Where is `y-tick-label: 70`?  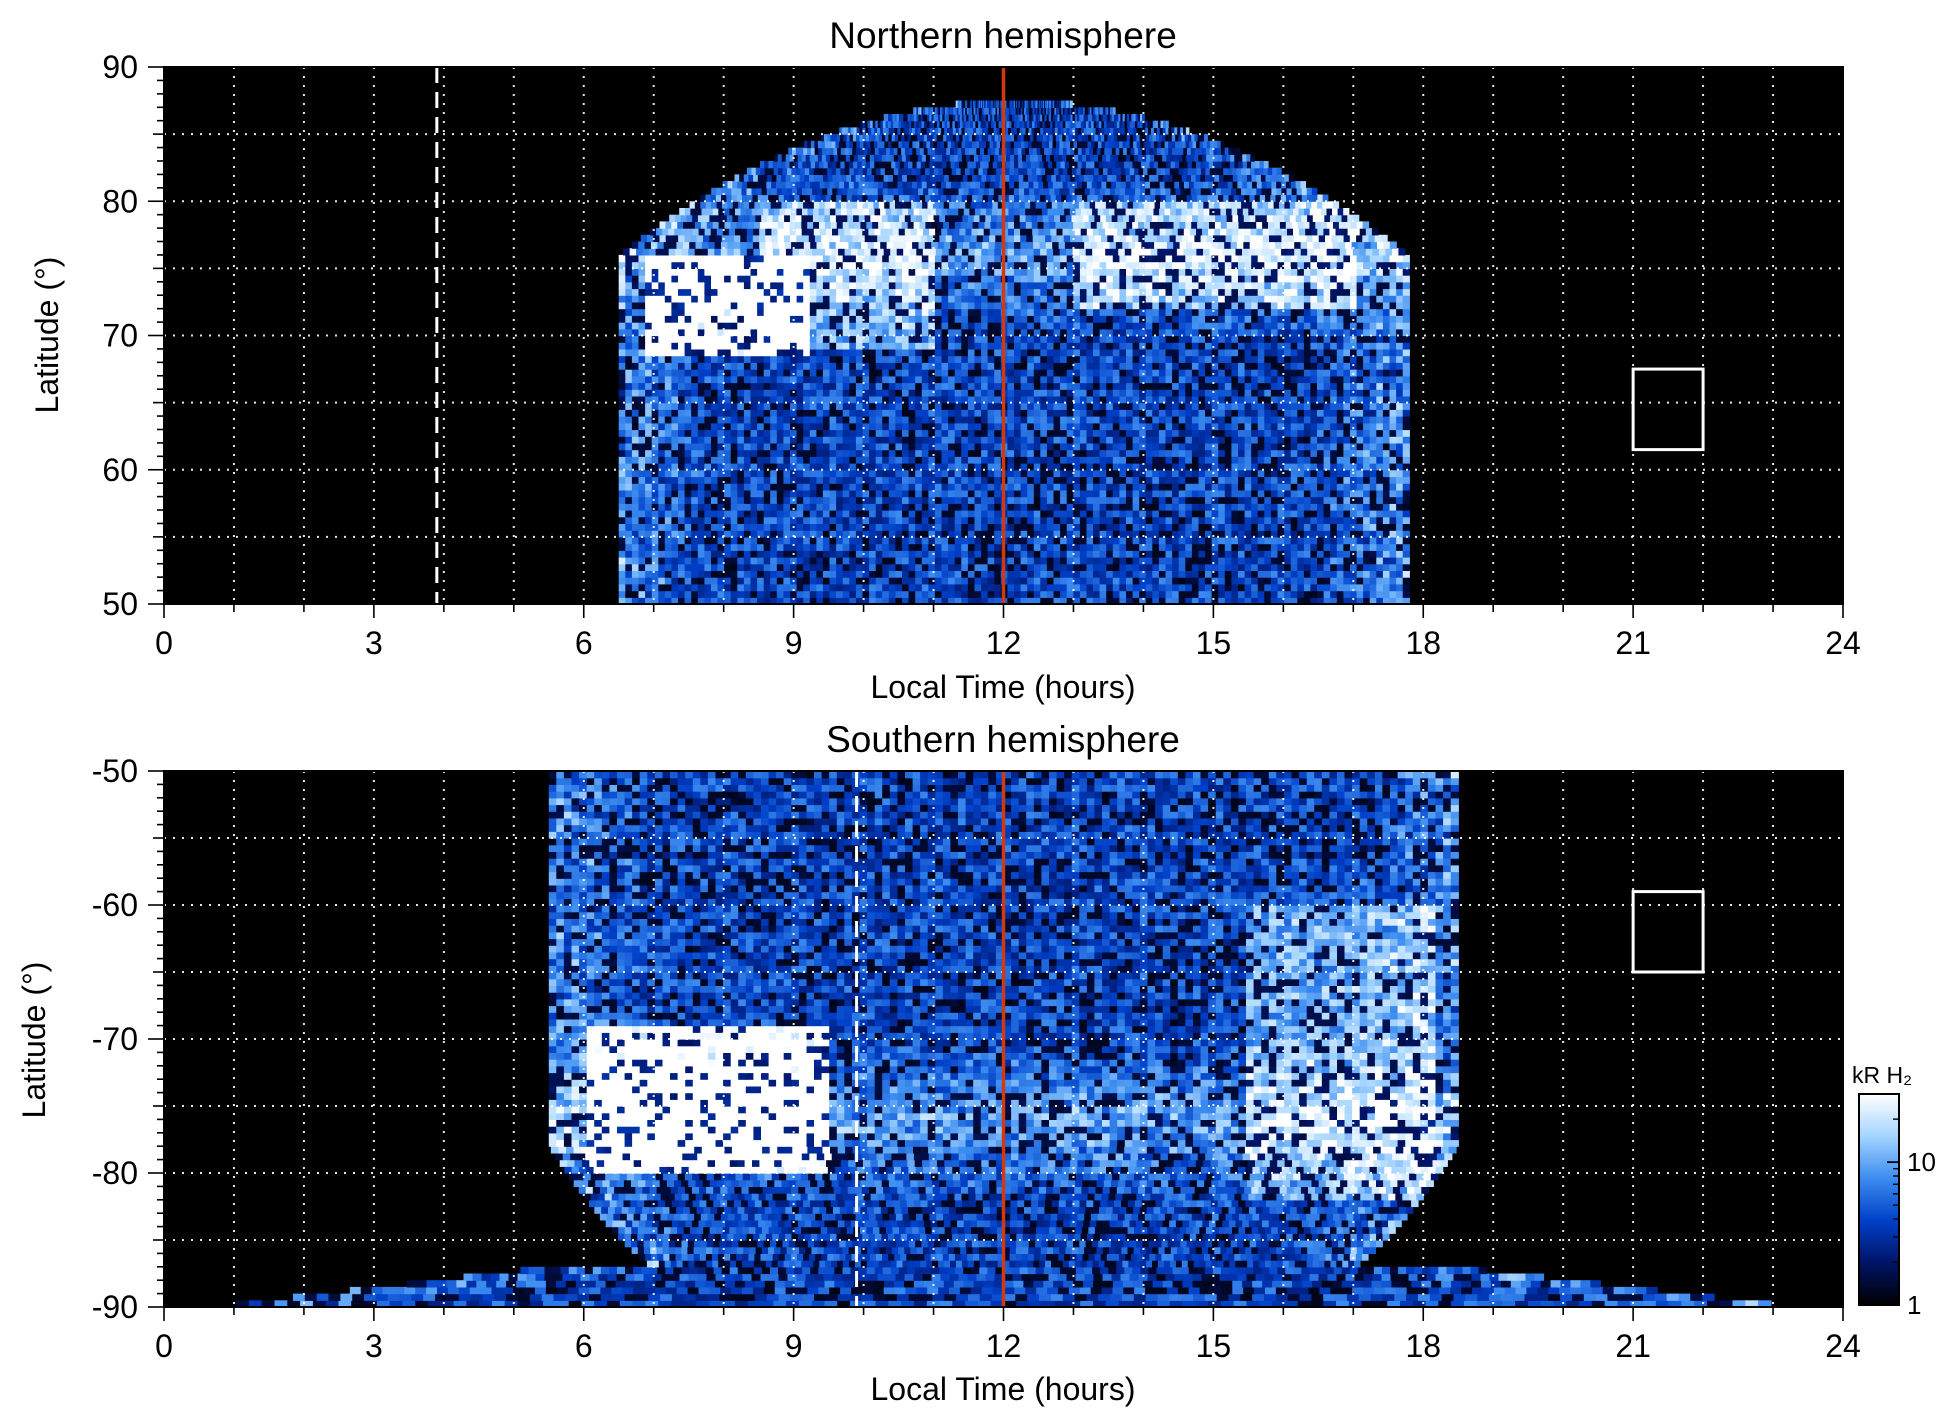 y-tick-label: 70 is located at coordinates (120, 336).